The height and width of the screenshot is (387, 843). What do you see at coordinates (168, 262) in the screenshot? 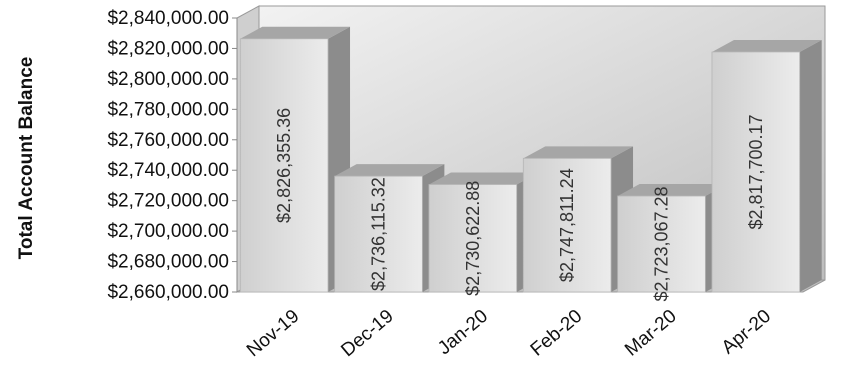
I see `y-tick-label: $2,680,000.00` at bounding box center [168, 262].